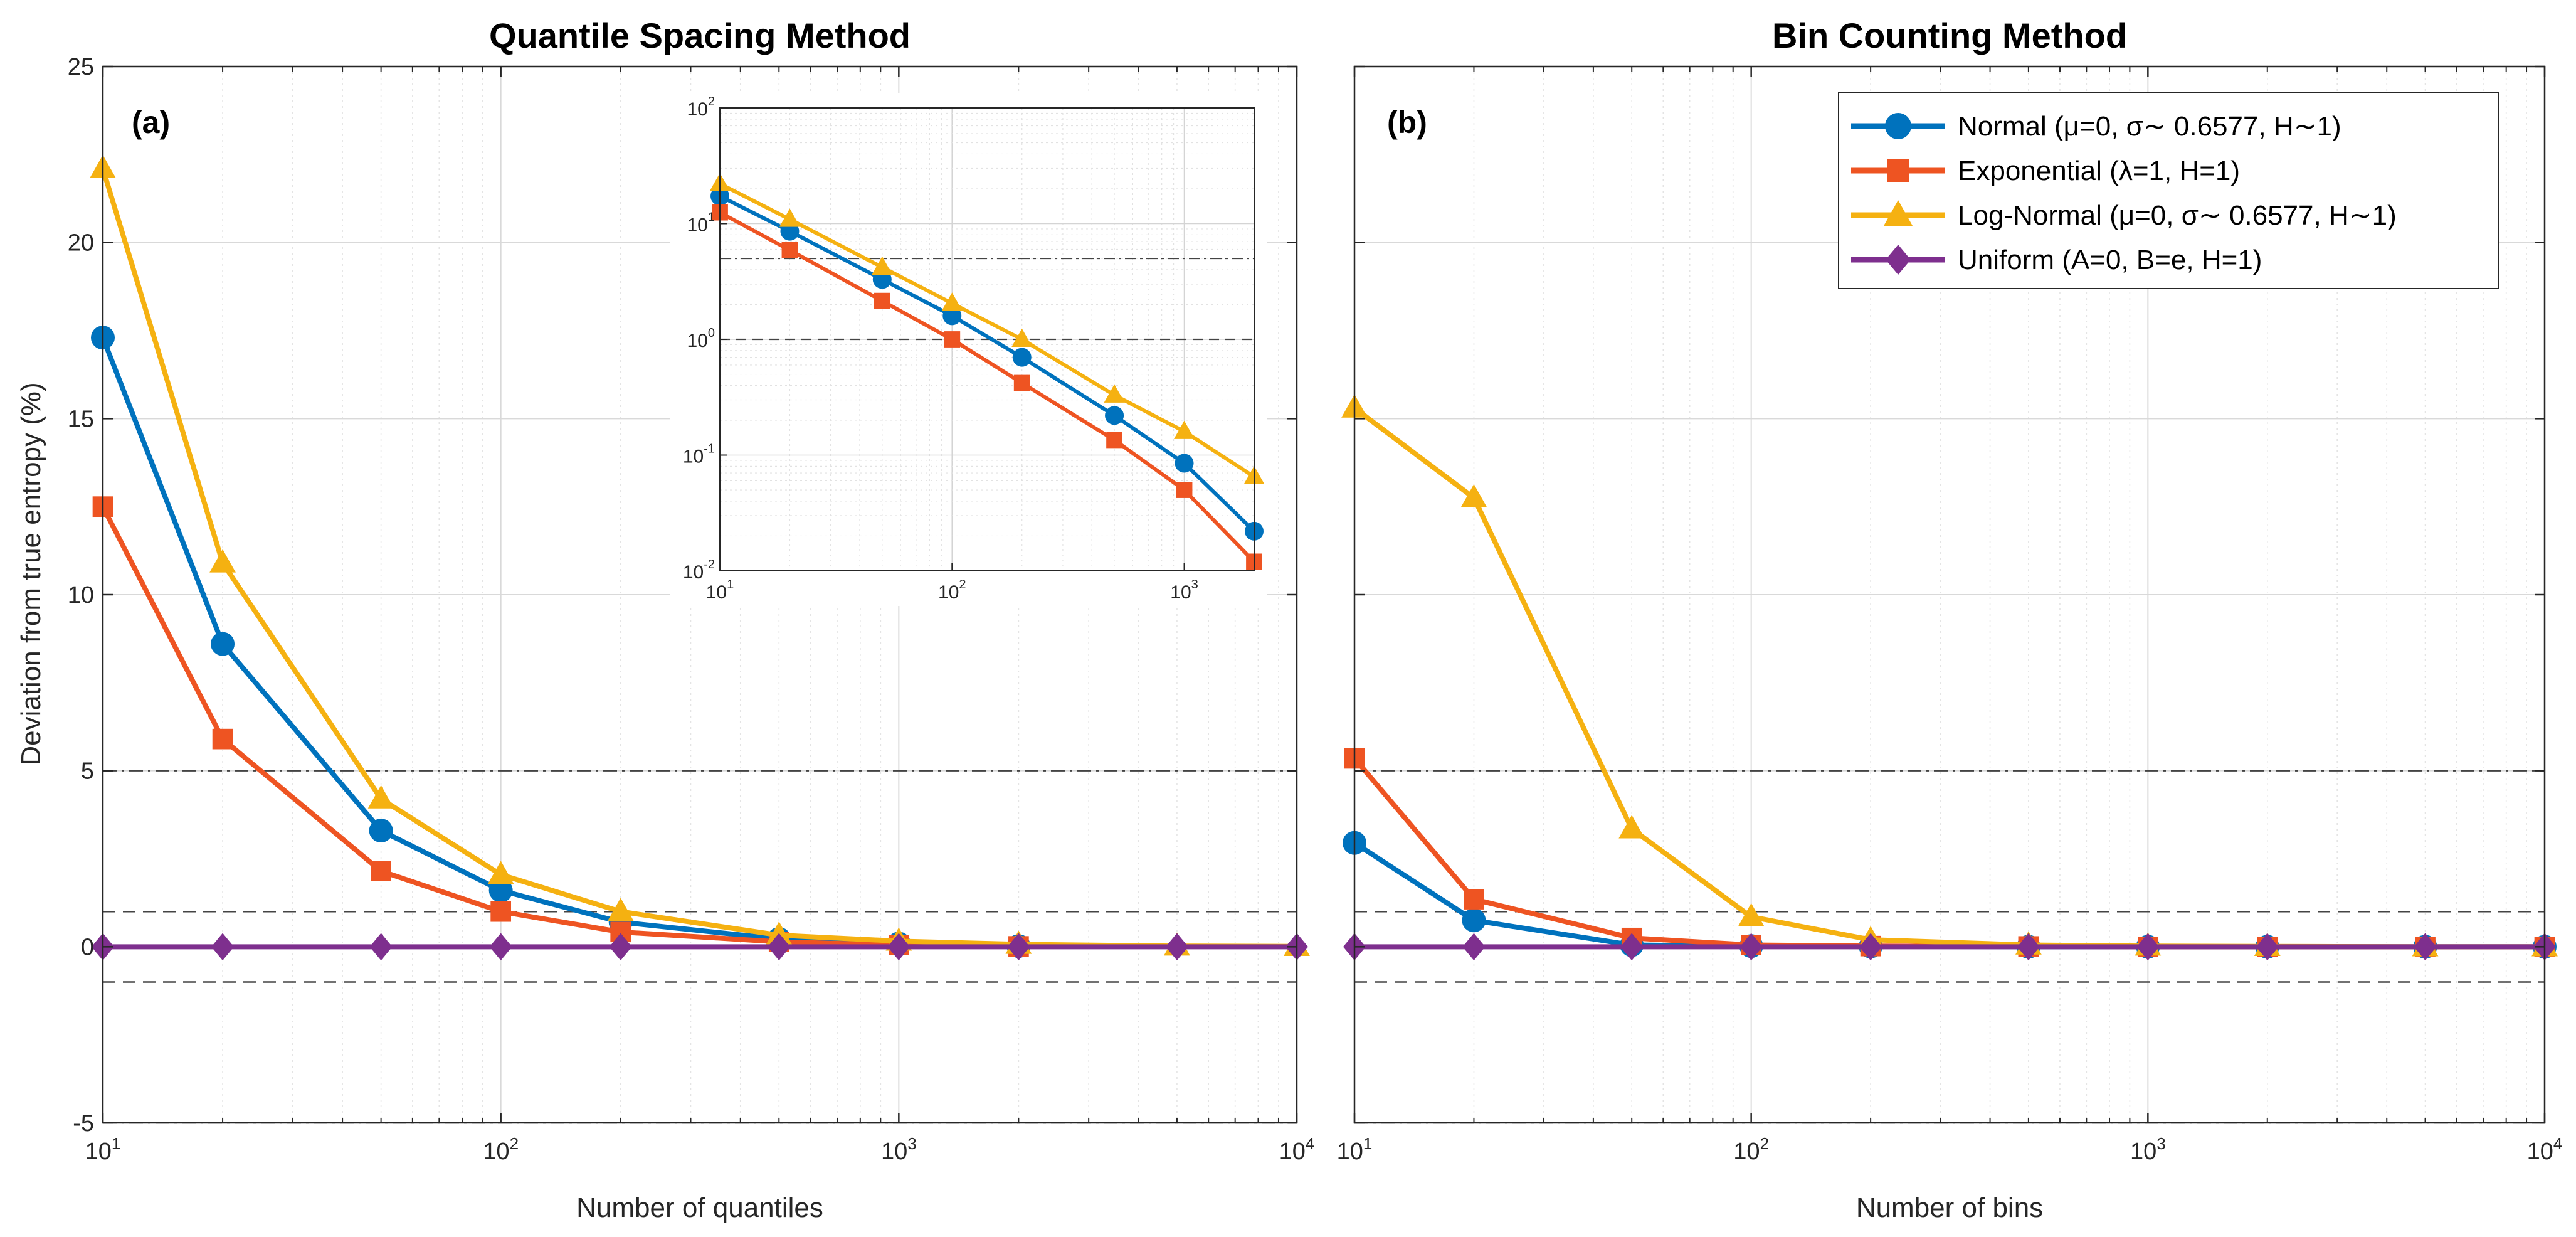  What do you see at coordinates (81, 595) in the screenshot?
I see `y-tick-label: 10` at bounding box center [81, 595].